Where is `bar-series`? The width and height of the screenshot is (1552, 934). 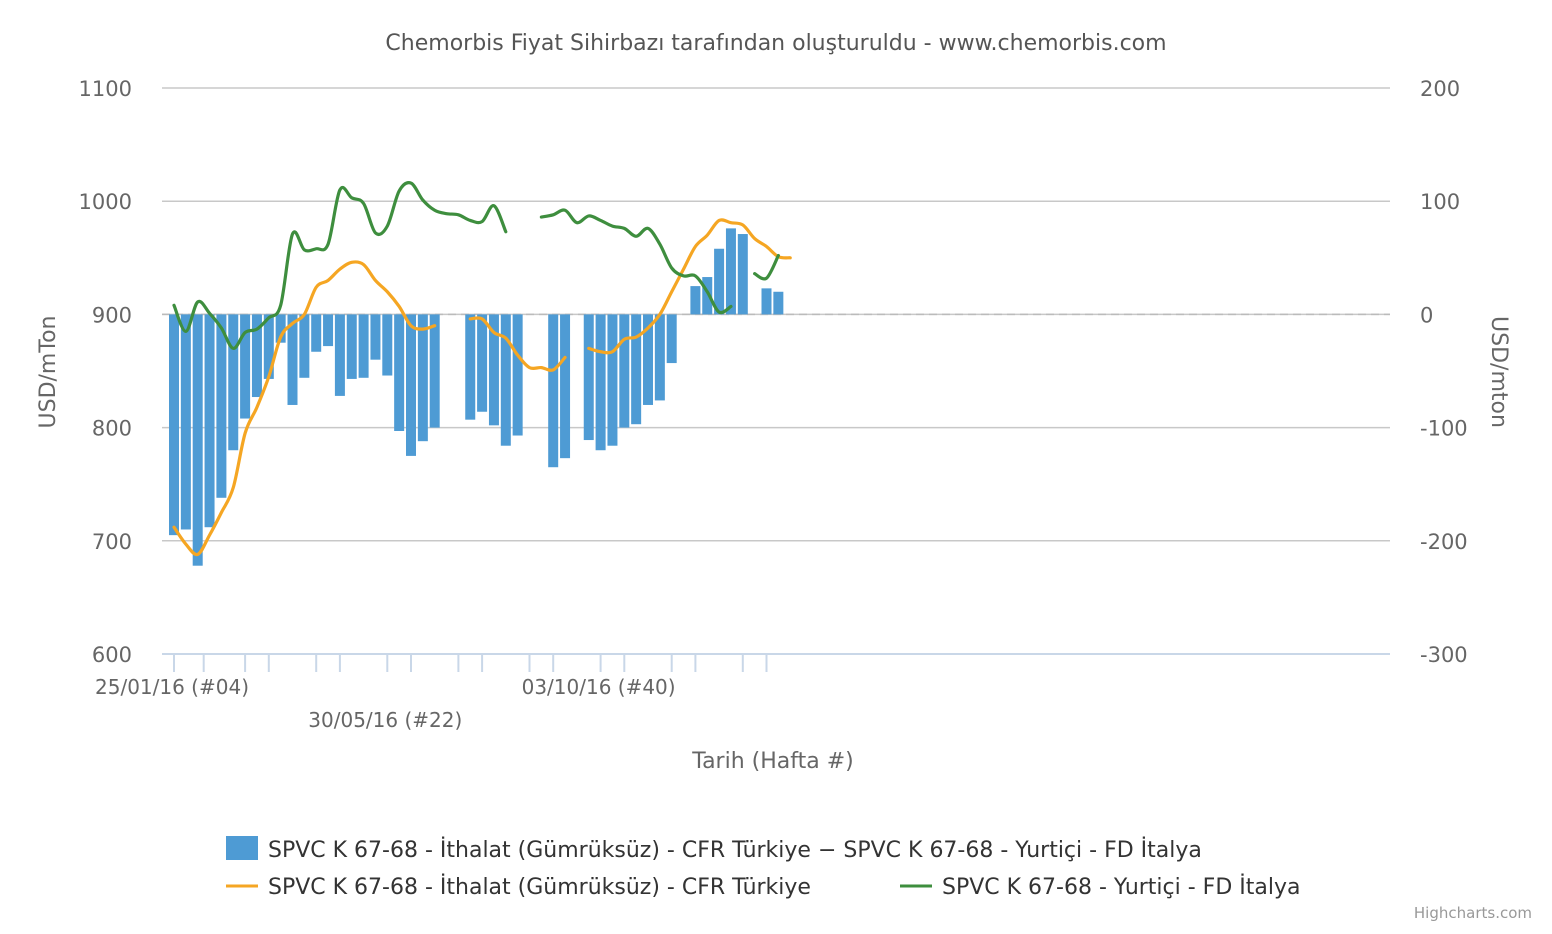 bar-series is located at coordinates (476, 397).